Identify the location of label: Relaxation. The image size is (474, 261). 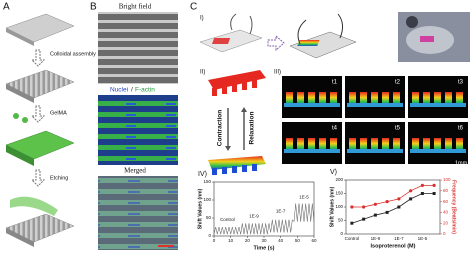
(252, 128).